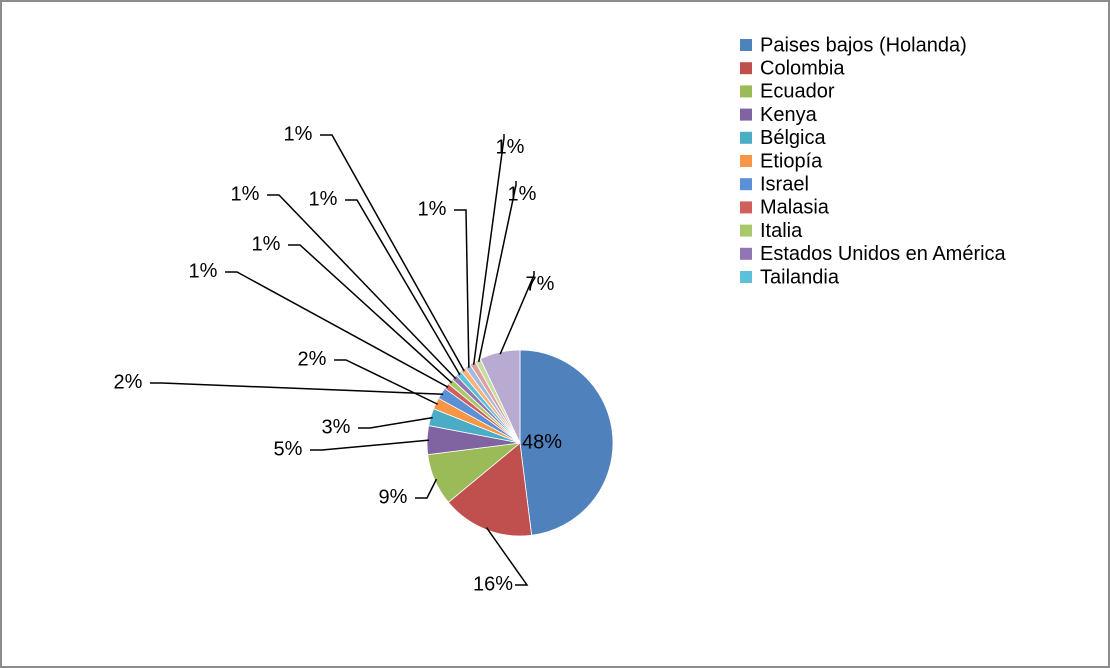  I want to click on legend-label: Etiopía, so click(791, 161).